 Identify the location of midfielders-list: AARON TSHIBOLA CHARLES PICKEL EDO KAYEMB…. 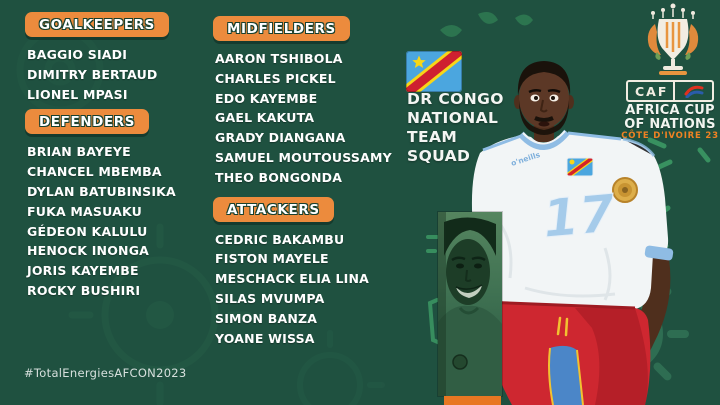
(309, 118).